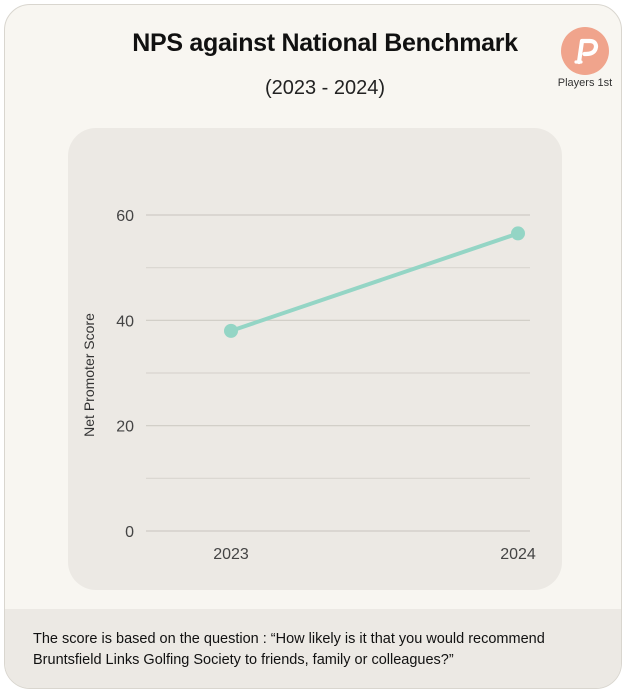 The height and width of the screenshot is (693, 628). What do you see at coordinates (325, 88) in the screenshot?
I see `page-subtitle: (2023 - 2024)` at bounding box center [325, 88].